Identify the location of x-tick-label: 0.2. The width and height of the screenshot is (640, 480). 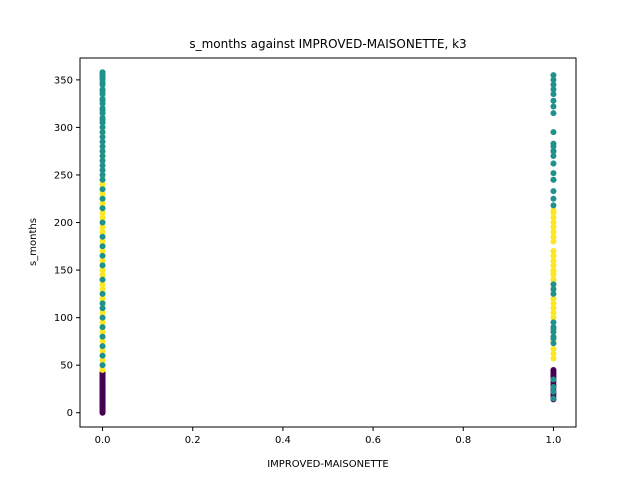
(193, 440).